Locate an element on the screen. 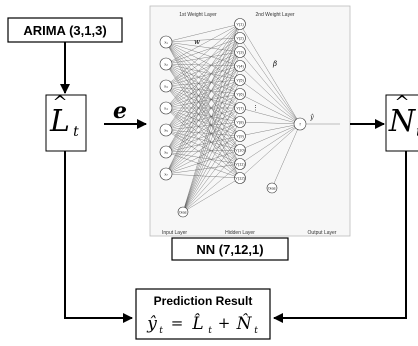  second-weight-layer-label: 2nd Weight Layer is located at coordinates (274, 15).